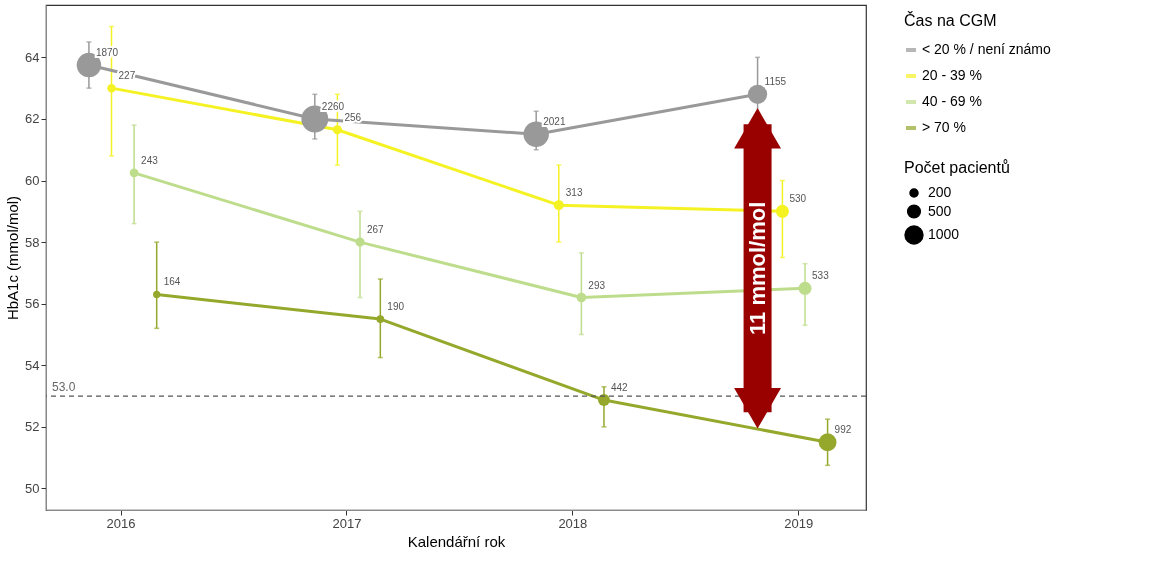 This screenshot has width=1173, height=588. What do you see at coordinates (347, 523) in the screenshot?
I see `x-tick-label: 2017` at bounding box center [347, 523].